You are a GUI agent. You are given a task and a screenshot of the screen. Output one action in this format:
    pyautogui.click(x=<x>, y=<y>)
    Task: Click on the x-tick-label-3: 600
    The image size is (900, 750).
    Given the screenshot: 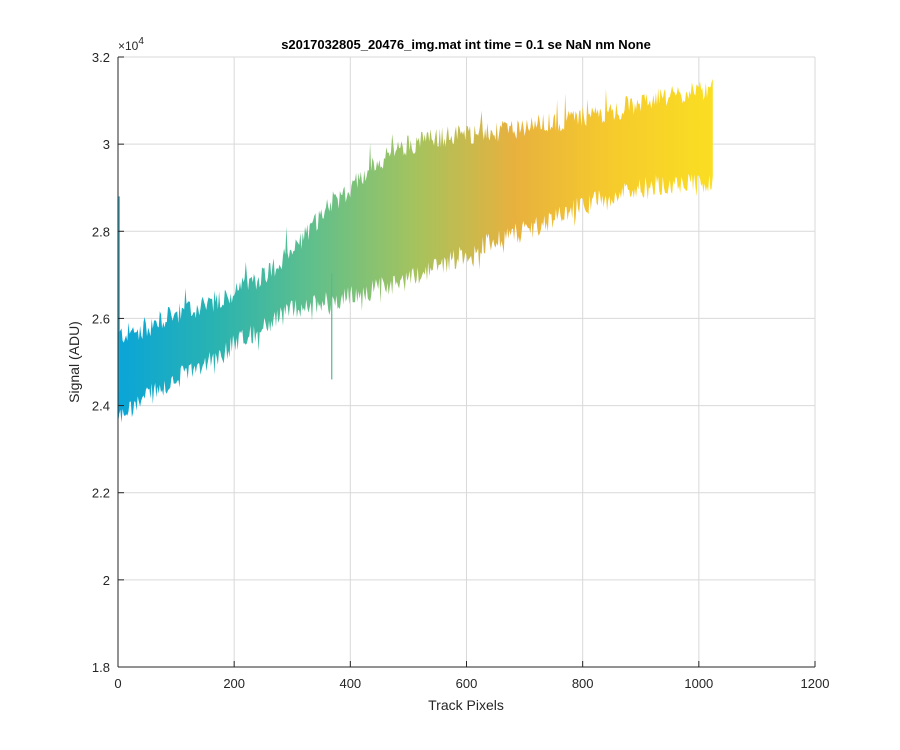 What is the action you would take?
    pyautogui.click(x=467, y=683)
    